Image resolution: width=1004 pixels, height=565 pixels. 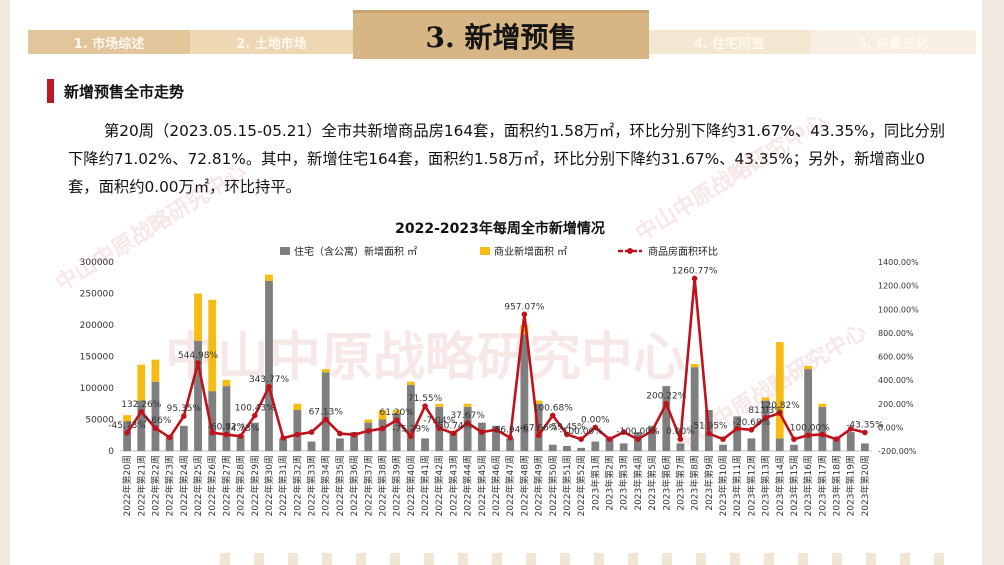 I want to click on tab-inventory: 5. 存量去化, so click(x=893, y=42).